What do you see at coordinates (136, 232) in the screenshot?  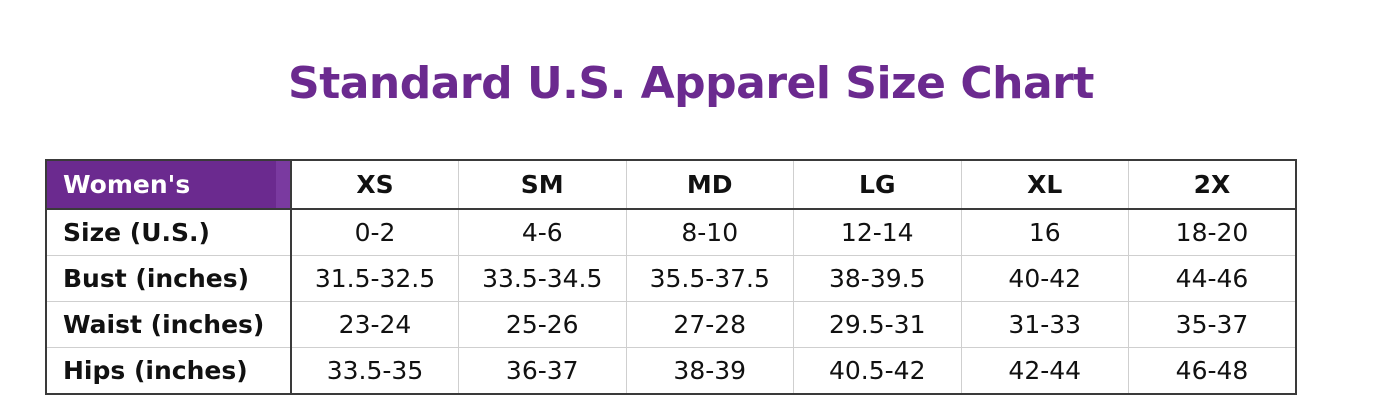 I see `row-label-size: Size (U.S.)` at bounding box center [136, 232].